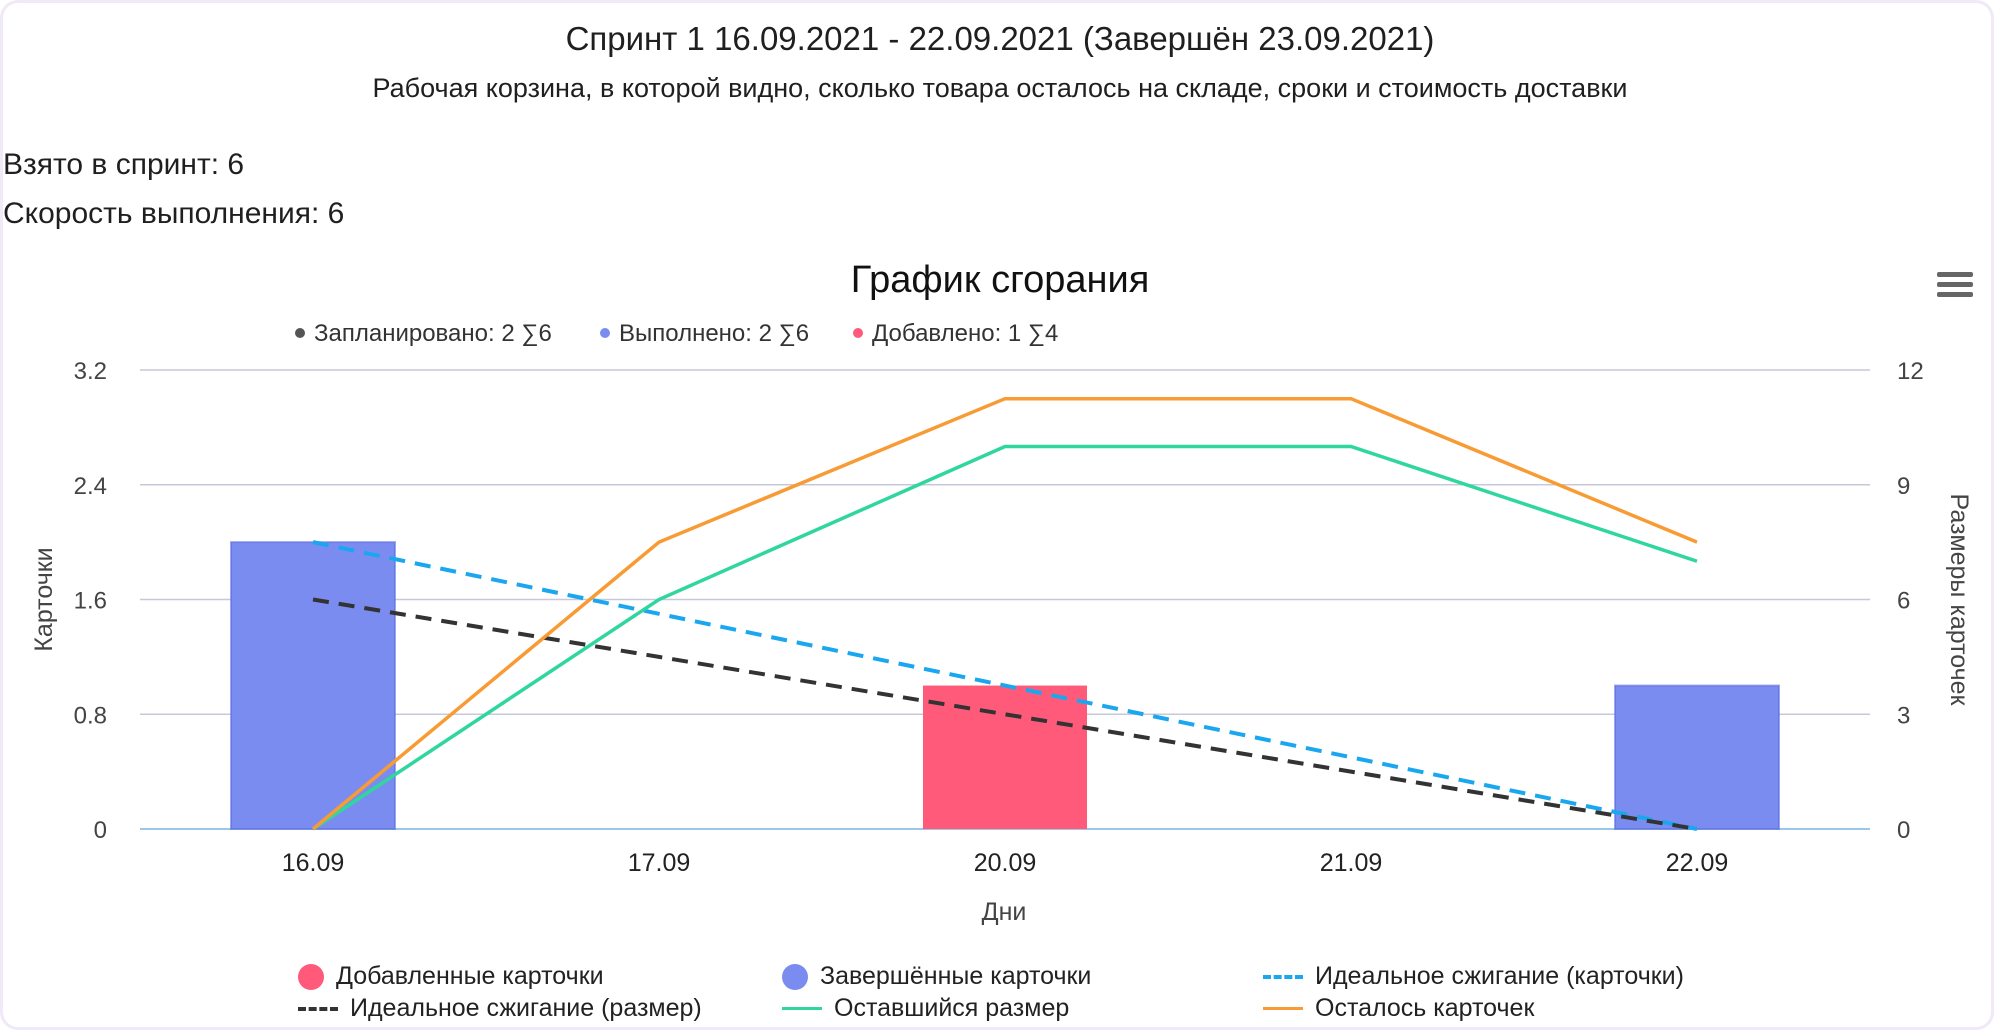  I want to click on y-right-tick-label: 3, so click(1903, 715).